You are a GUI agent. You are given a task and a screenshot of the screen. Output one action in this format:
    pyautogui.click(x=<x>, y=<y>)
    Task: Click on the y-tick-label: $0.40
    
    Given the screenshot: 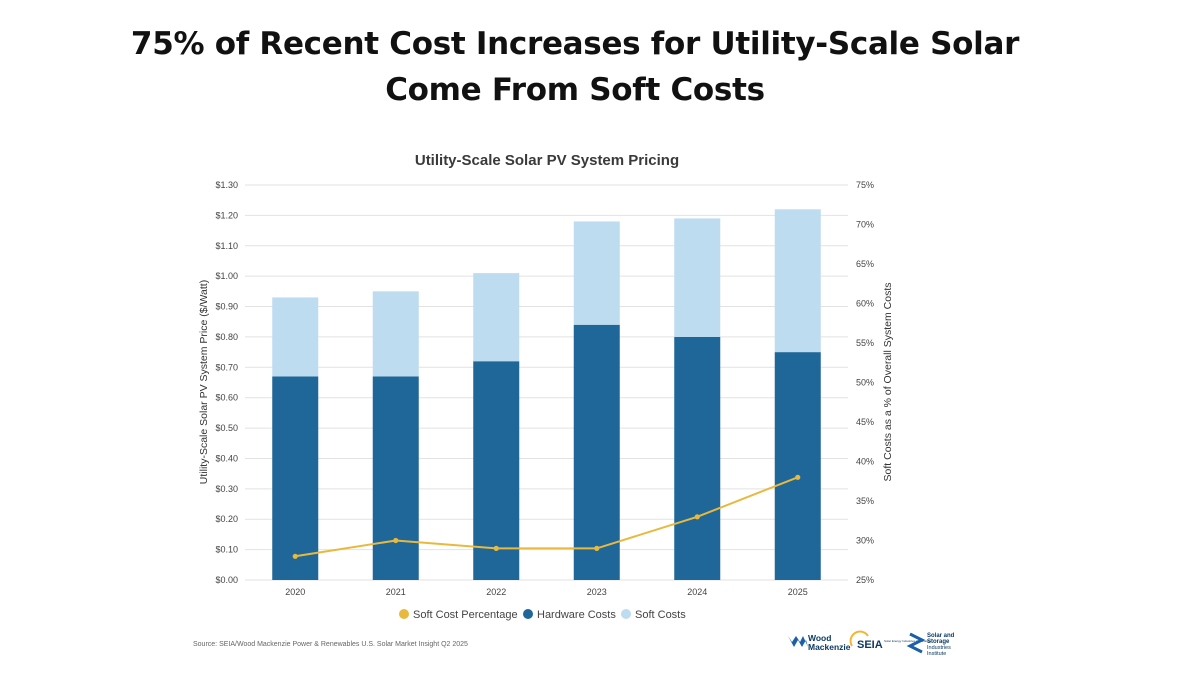 What is the action you would take?
    pyautogui.click(x=226, y=458)
    